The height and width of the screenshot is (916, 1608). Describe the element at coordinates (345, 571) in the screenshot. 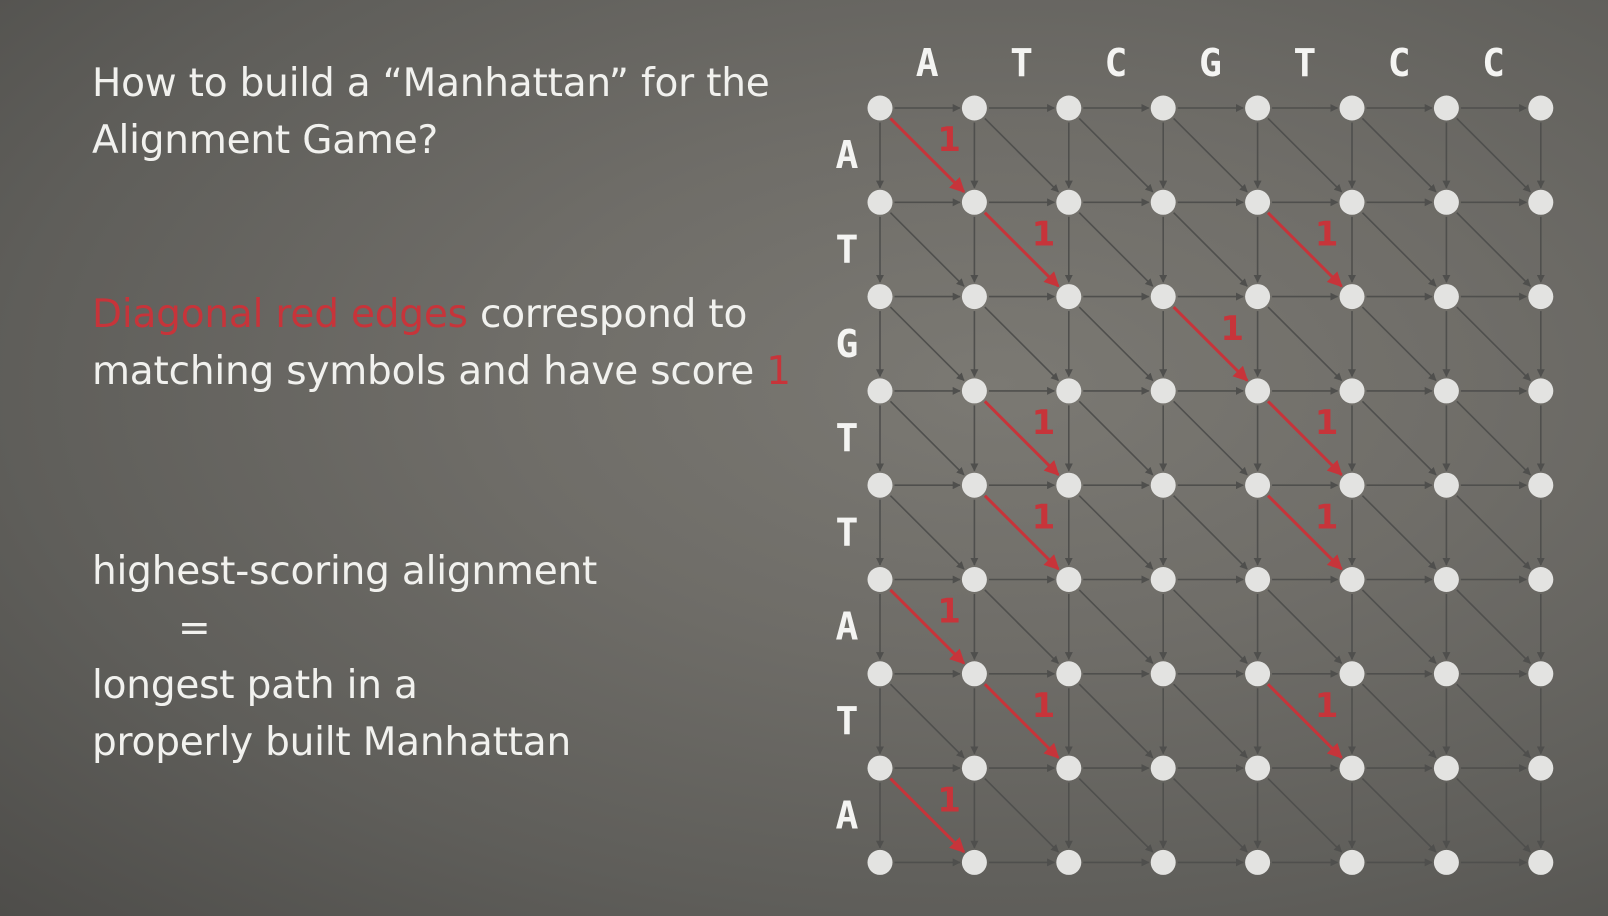

I see `conclusion-line-1: highest-scoring alignment` at that location.